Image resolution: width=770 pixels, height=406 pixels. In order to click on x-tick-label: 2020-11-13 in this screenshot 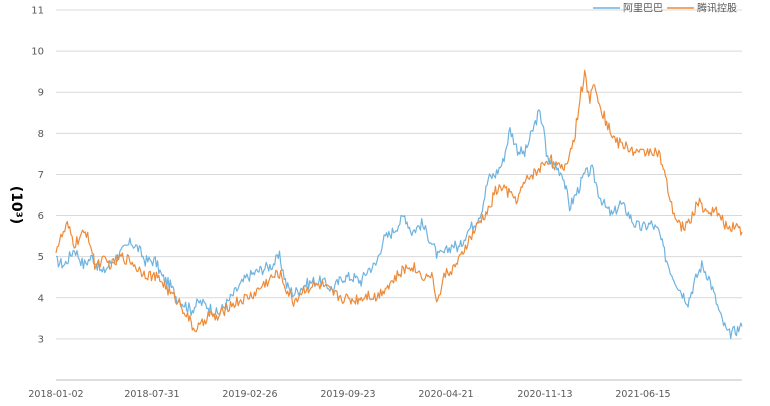, I will do `click(544, 394)`.